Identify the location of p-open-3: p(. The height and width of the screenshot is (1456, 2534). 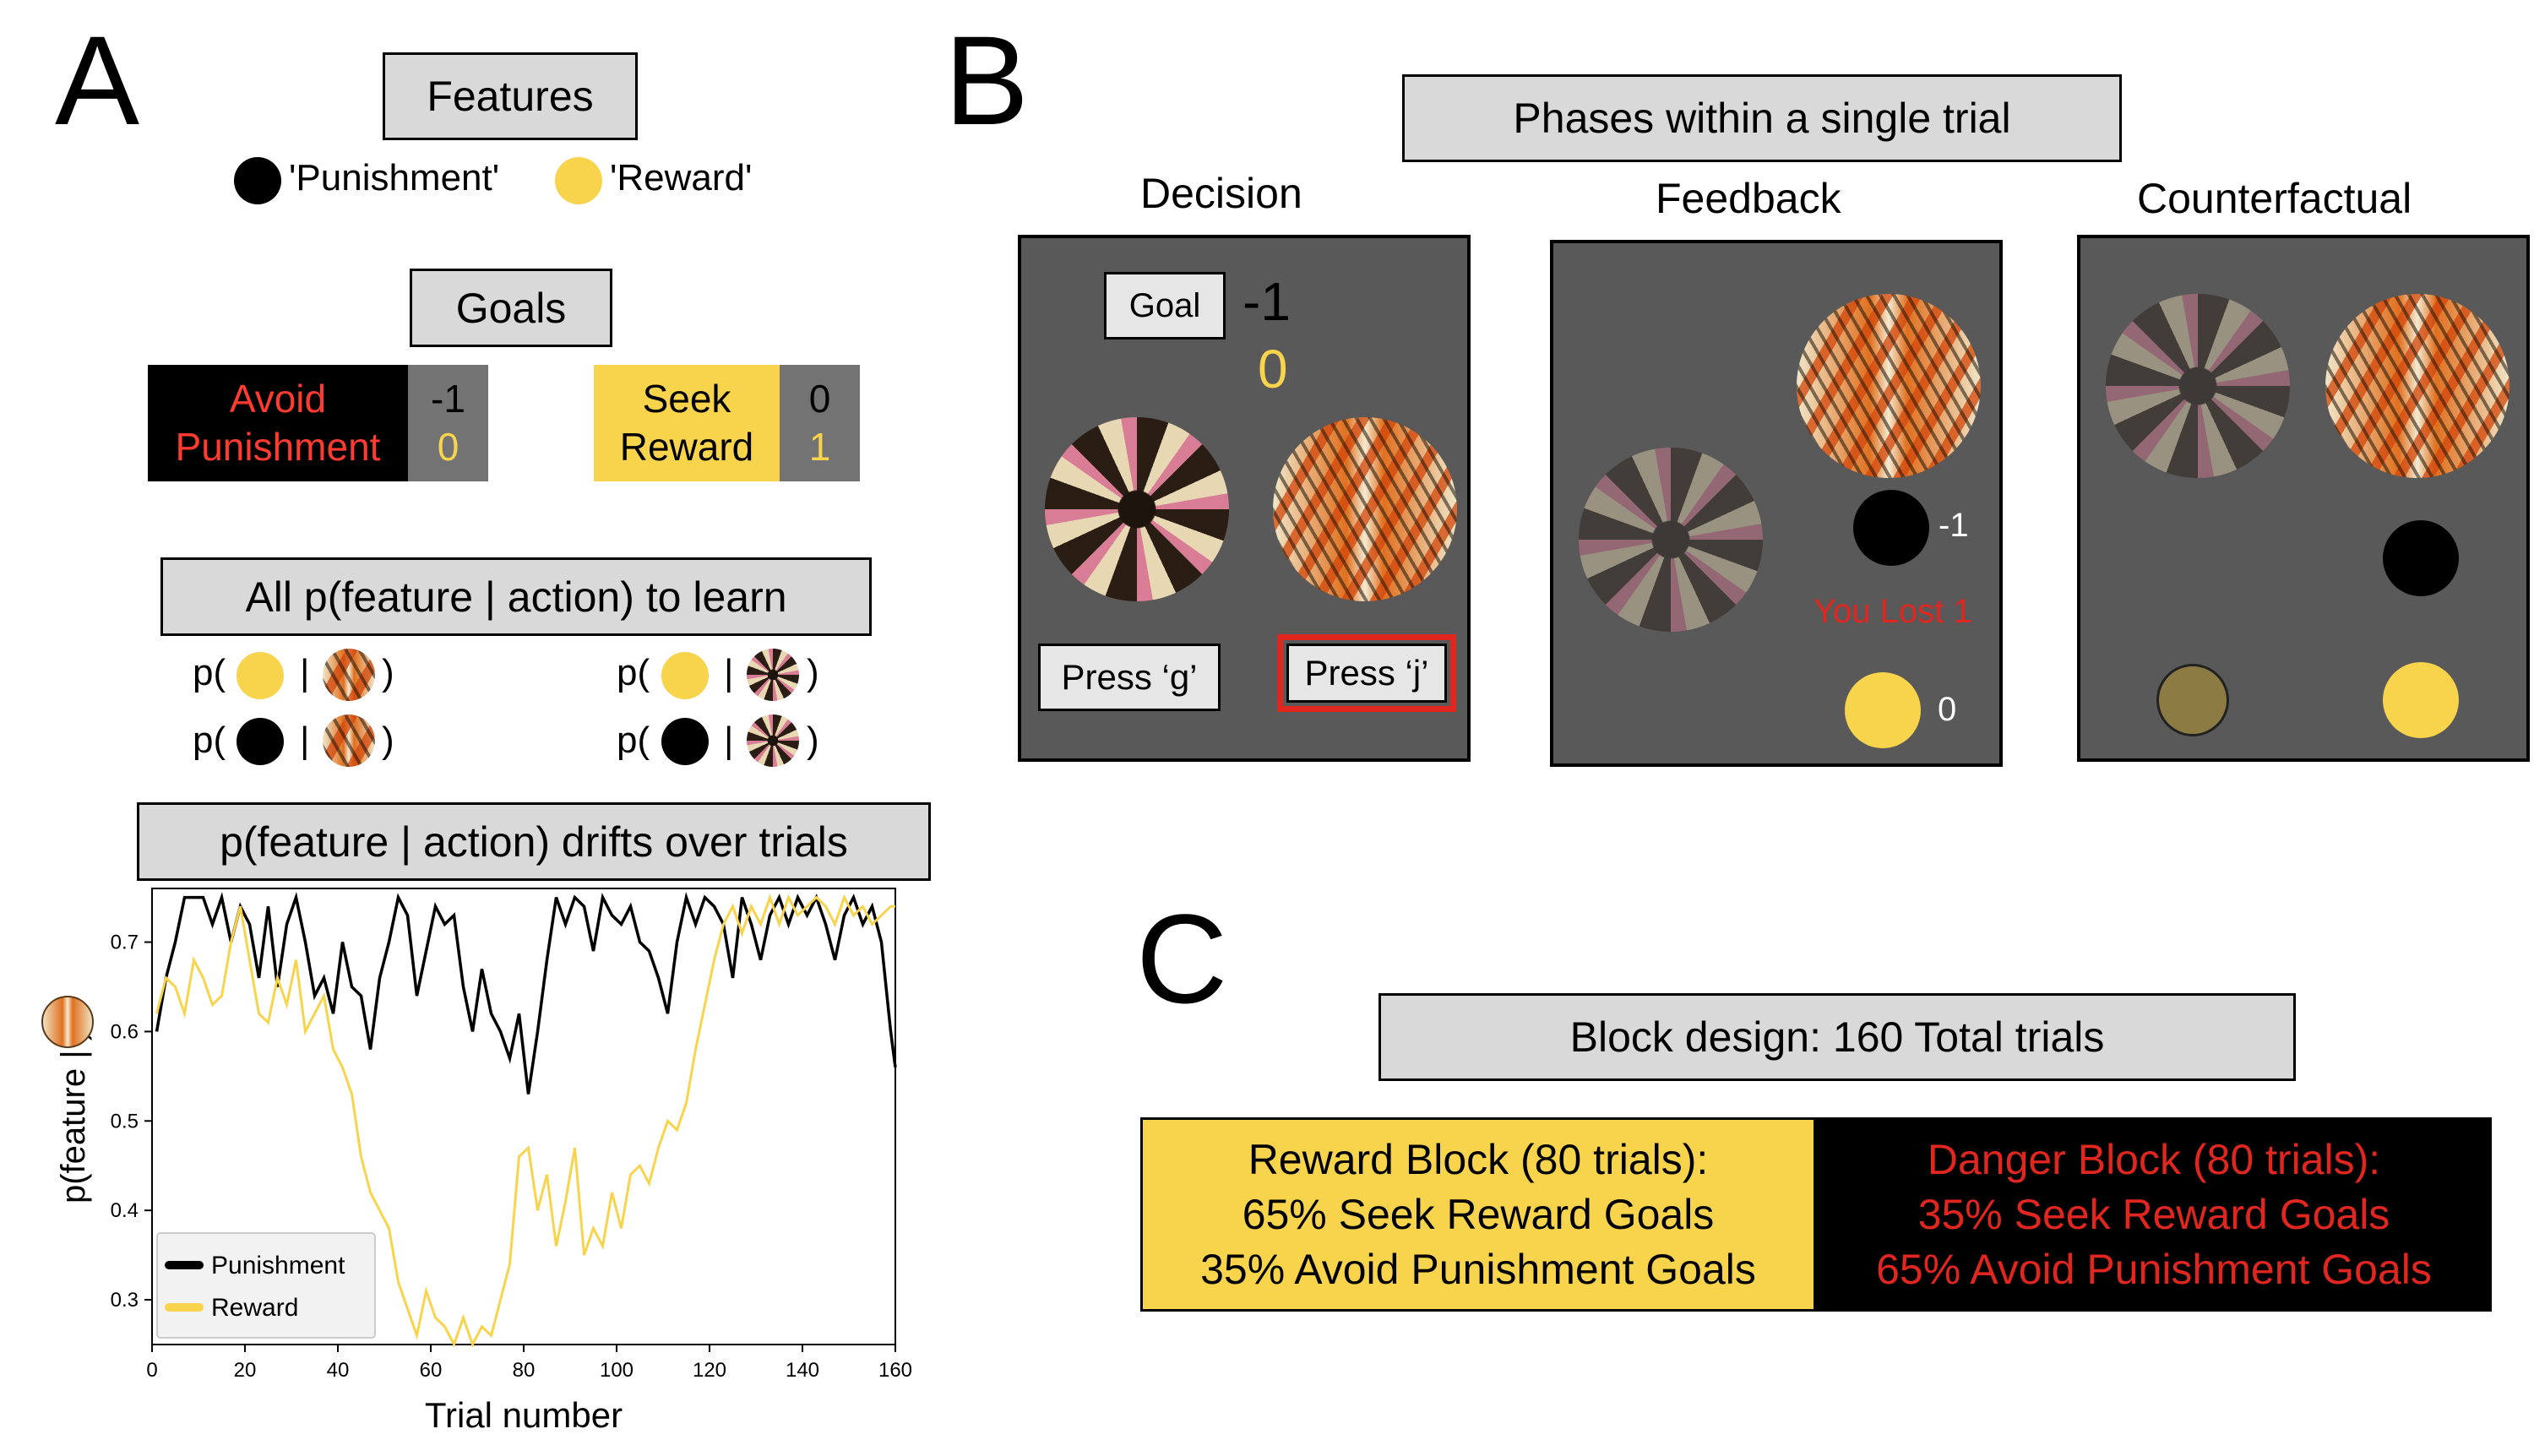
(633, 672).